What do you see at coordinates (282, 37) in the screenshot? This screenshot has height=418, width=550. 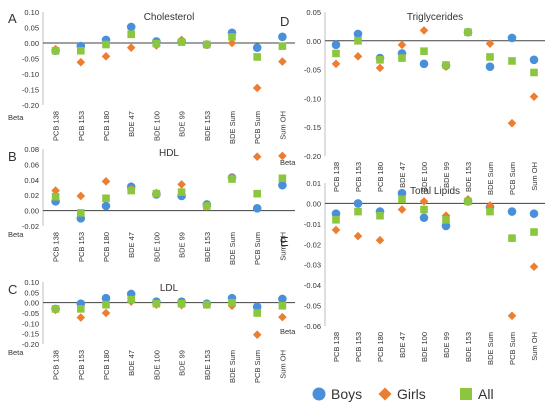 I see `panel-a-point-boys-sum-oh` at bounding box center [282, 37].